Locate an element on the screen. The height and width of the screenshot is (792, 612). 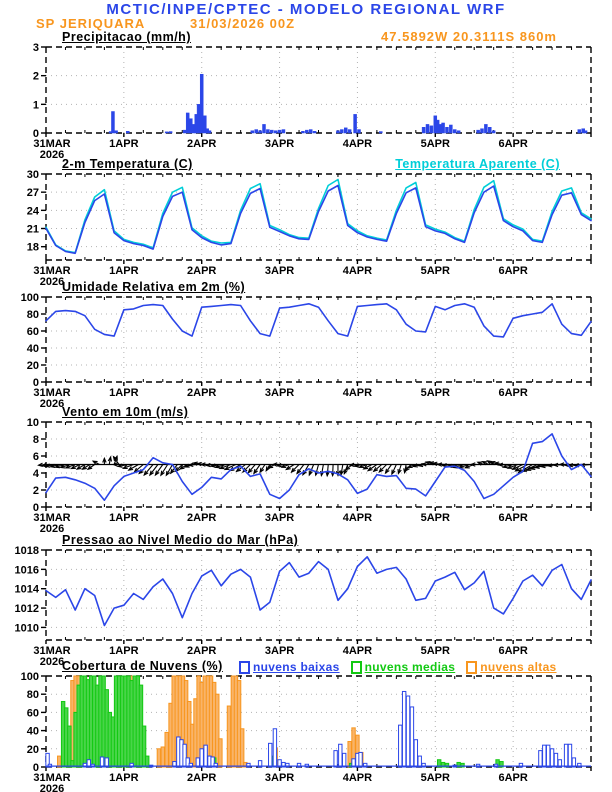
mid-clouds-label: nuvens medias is located at coordinates (410, 667).